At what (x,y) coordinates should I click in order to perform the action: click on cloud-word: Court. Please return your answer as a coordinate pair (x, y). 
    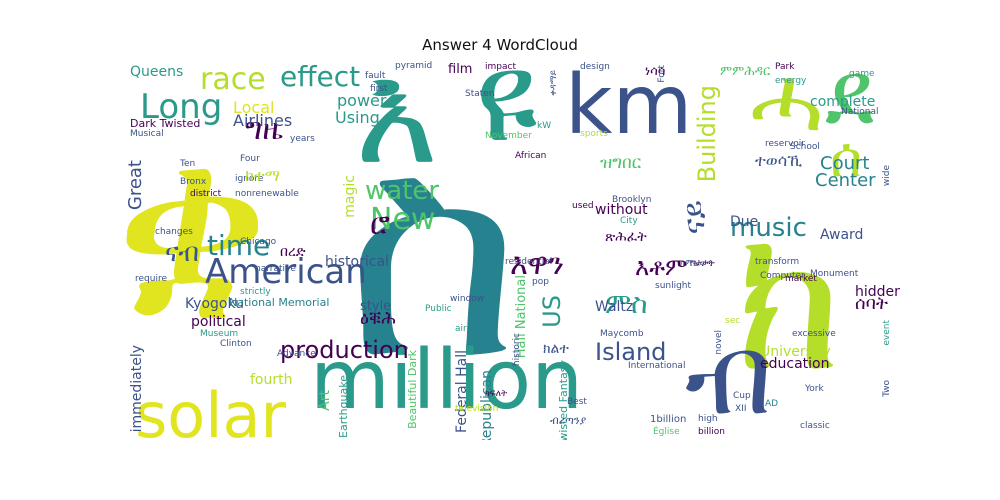
    Looking at the image, I should click on (845, 163).